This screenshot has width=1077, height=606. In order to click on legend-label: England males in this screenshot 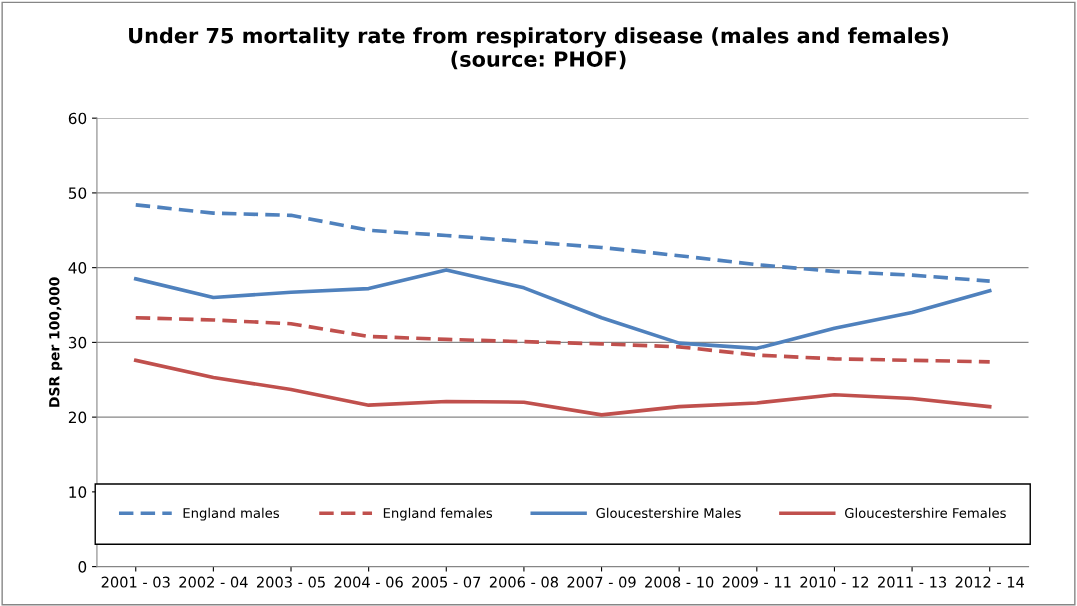, I will do `click(231, 514)`.